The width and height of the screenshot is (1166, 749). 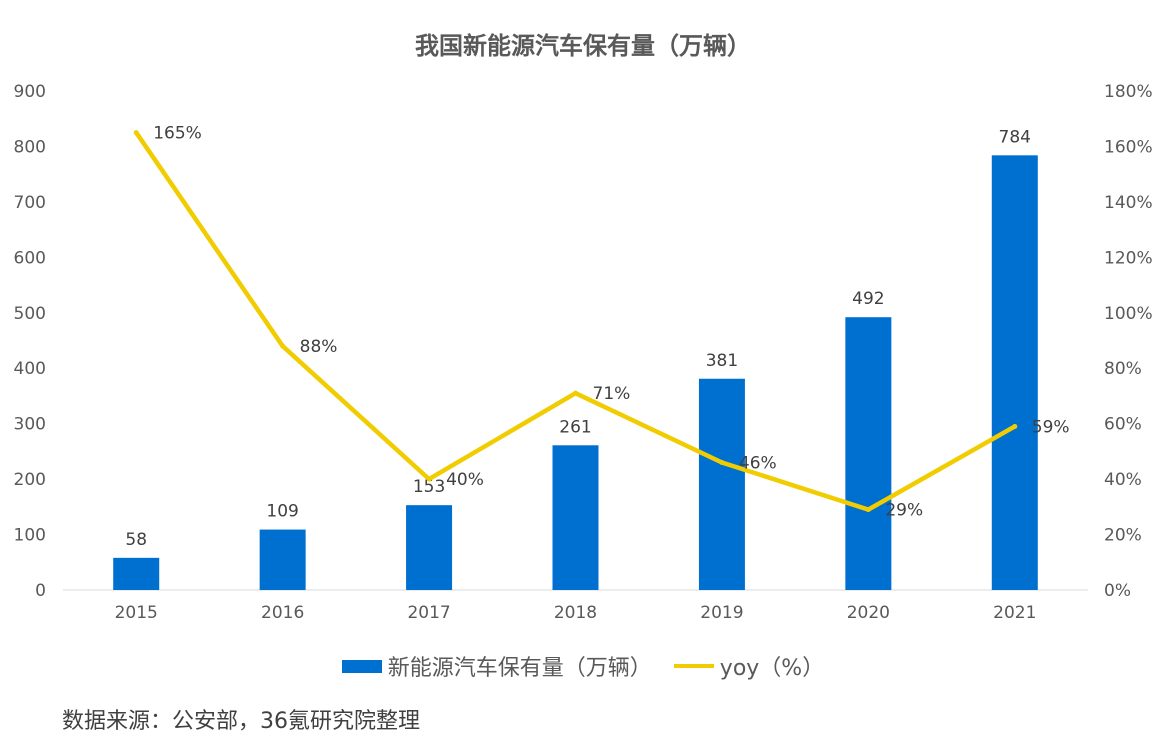 What do you see at coordinates (1128, 92) in the screenshot?
I see `y-right-tick-label: 180%` at bounding box center [1128, 92].